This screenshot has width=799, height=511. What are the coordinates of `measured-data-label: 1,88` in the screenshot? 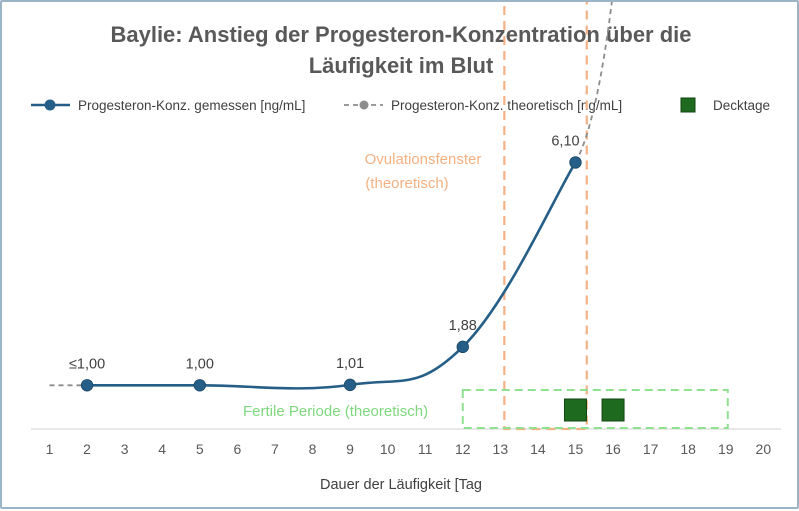 It's located at (463, 326).